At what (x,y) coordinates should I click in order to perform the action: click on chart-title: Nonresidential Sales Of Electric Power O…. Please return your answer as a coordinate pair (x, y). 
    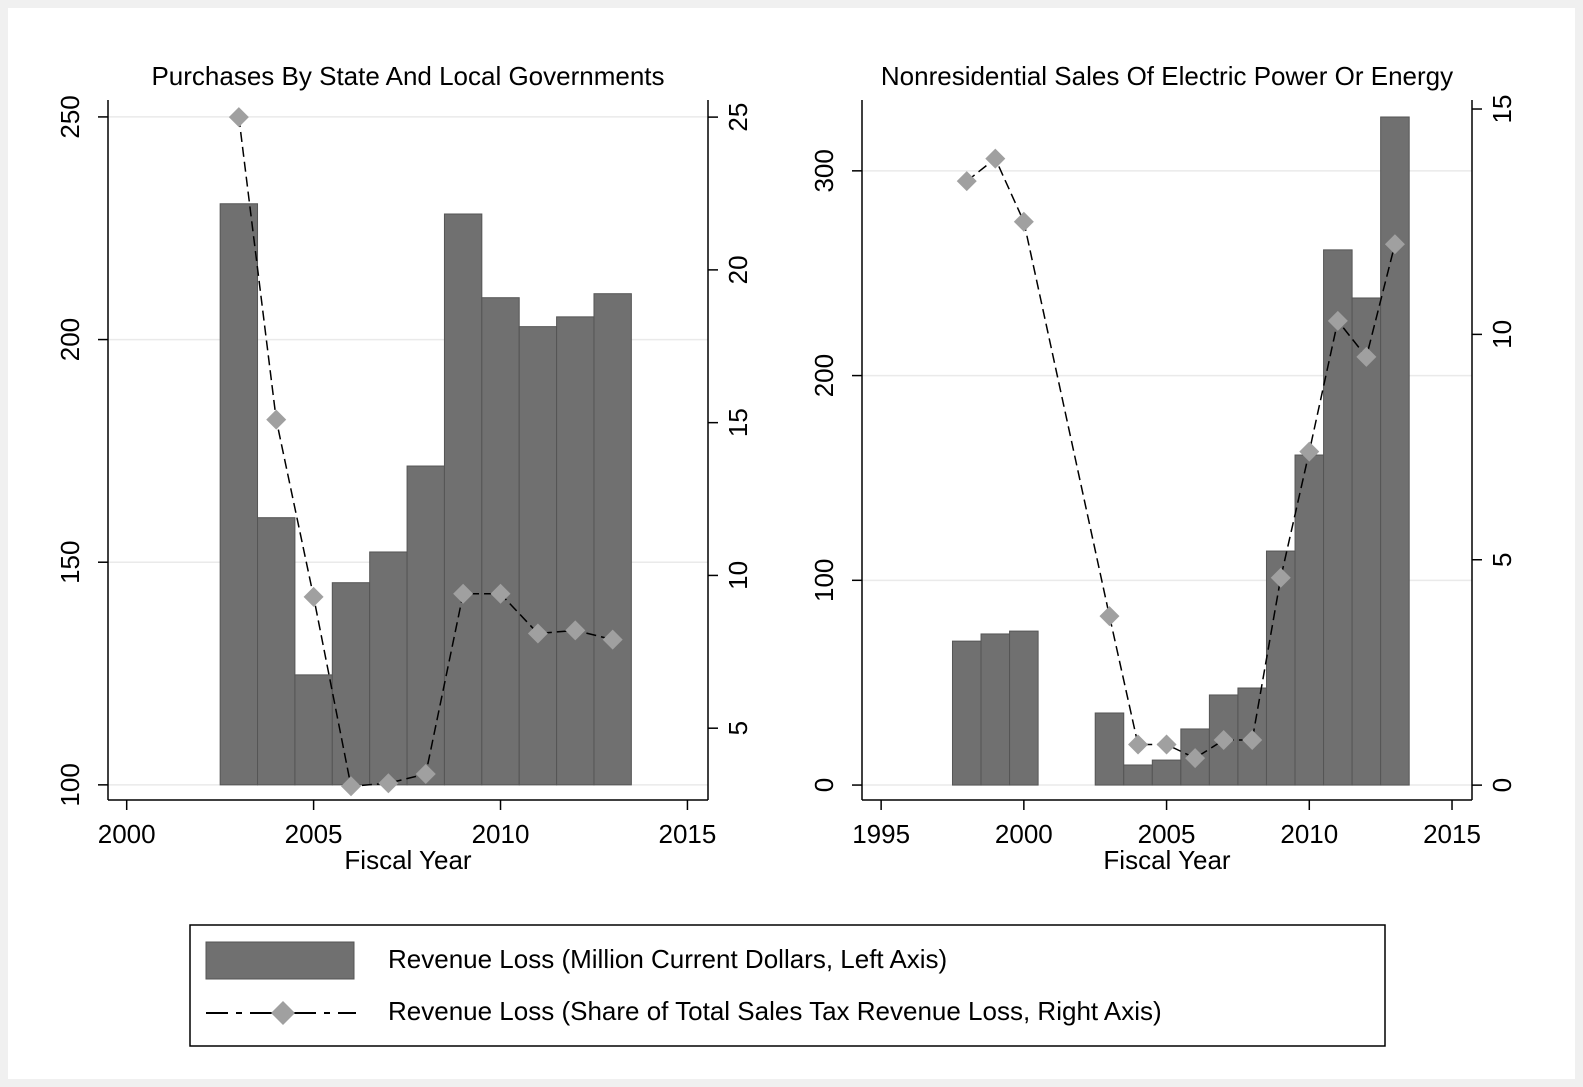
    Looking at the image, I should click on (1167, 76).